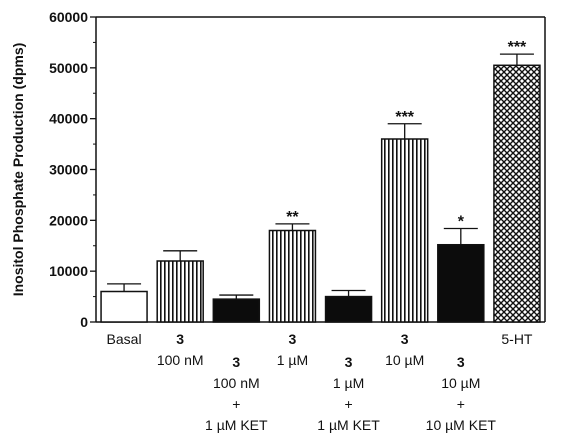  I want to click on y-tick-label: 40000, so click(68, 119).